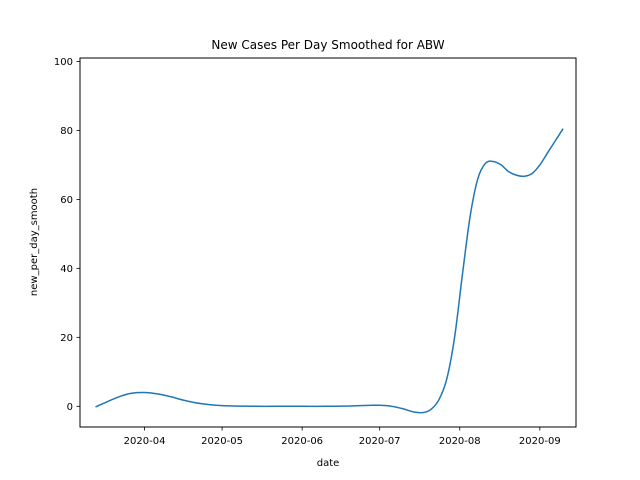 Image resolution: width=640 pixels, height=480 pixels. I want to click on y-tick-label: 100, so click(63, 62).